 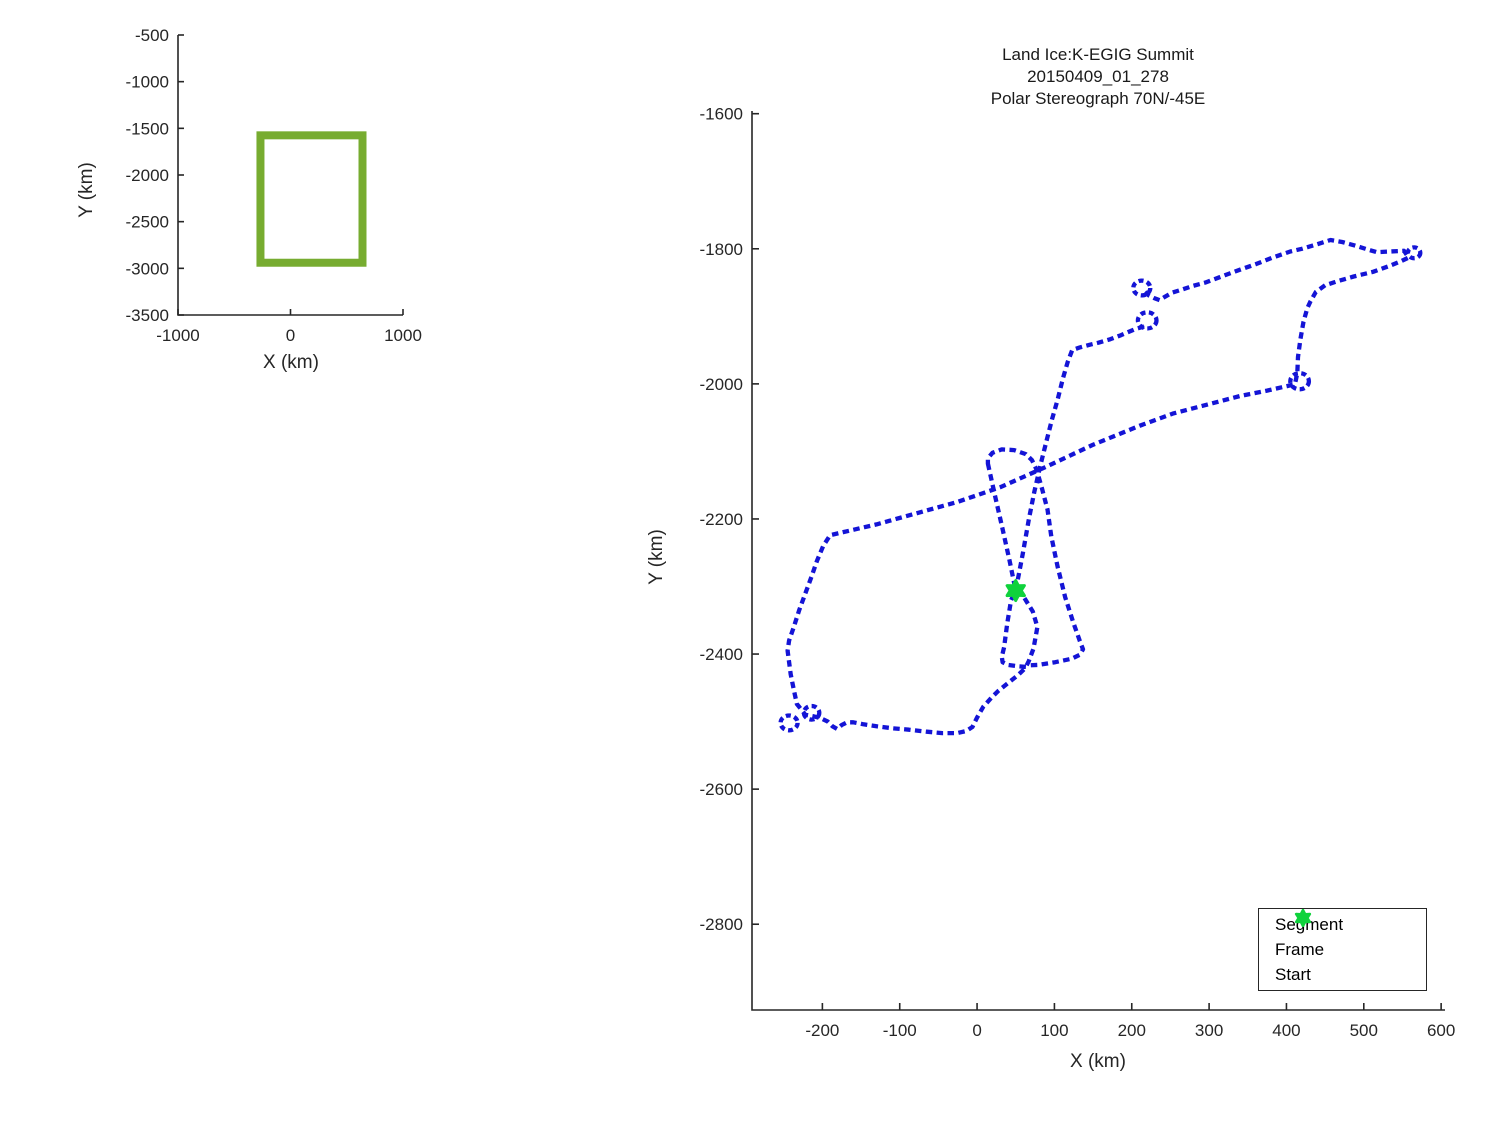 What do you see at coordinates (1342, 938) in the screenshot?
I see `legend-row-frame: Frame` at bounding box center [1342, 938].